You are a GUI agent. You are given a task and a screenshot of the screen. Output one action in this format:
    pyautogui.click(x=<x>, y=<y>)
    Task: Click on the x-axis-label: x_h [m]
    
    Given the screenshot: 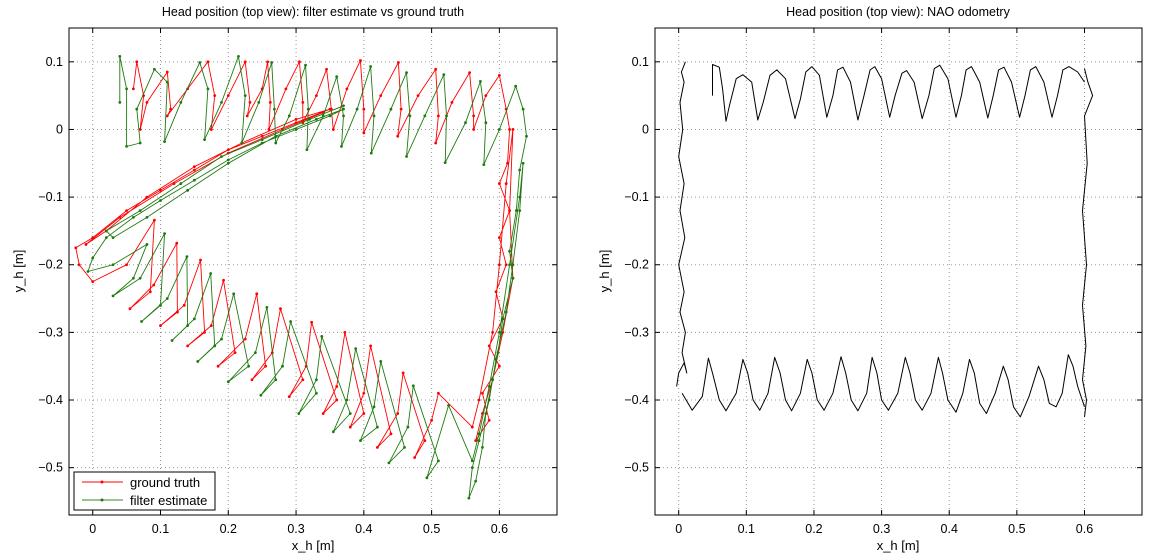 What is the action you would take?
    pyautogui.click(x=313, y=545)
    